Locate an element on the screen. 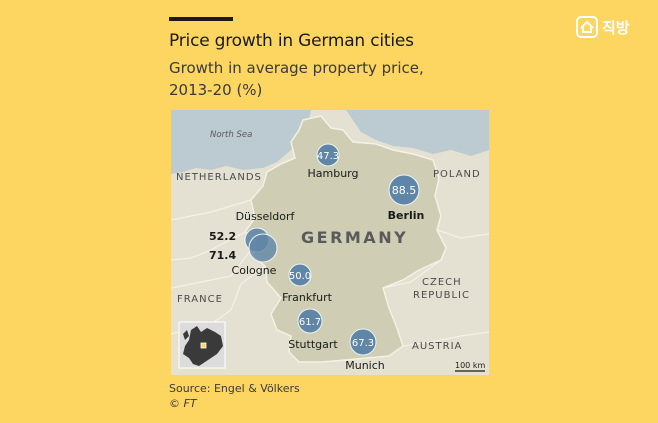  value-hamburg: 47.3 is located at coordinates (328, 156).